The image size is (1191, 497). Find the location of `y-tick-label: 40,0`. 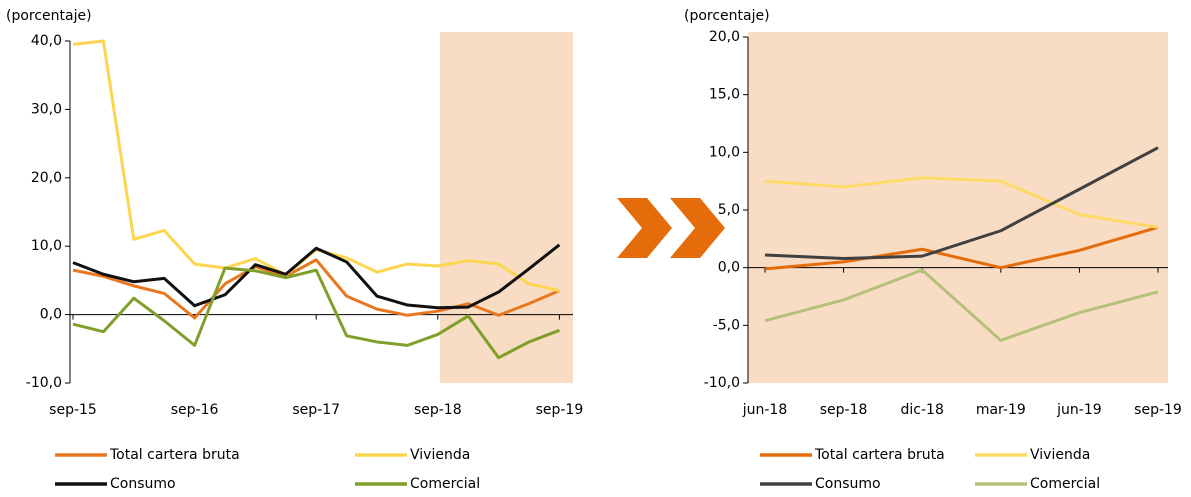

y-tick-label: 40,0 is located at coordinates (46, 41).